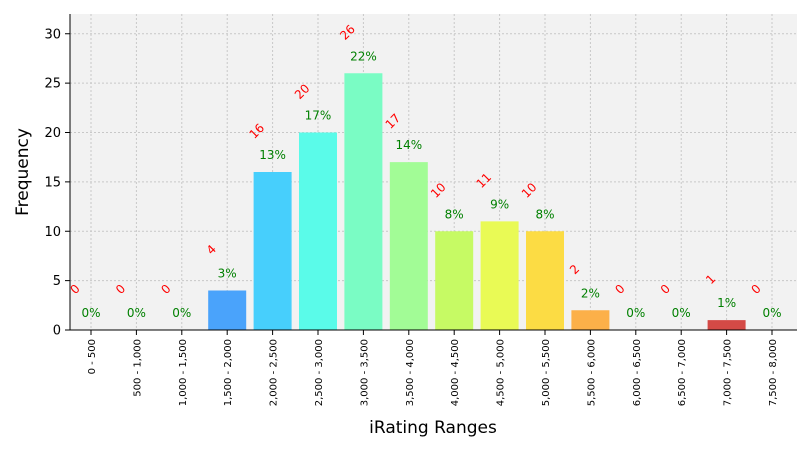 The width and height of the screenshot is (810, 450). What do you see at coordinates (364, 372) in the screenshot?
I see `x-tick-label: 3,000 - 3,500` at bounding box center [364, 372].